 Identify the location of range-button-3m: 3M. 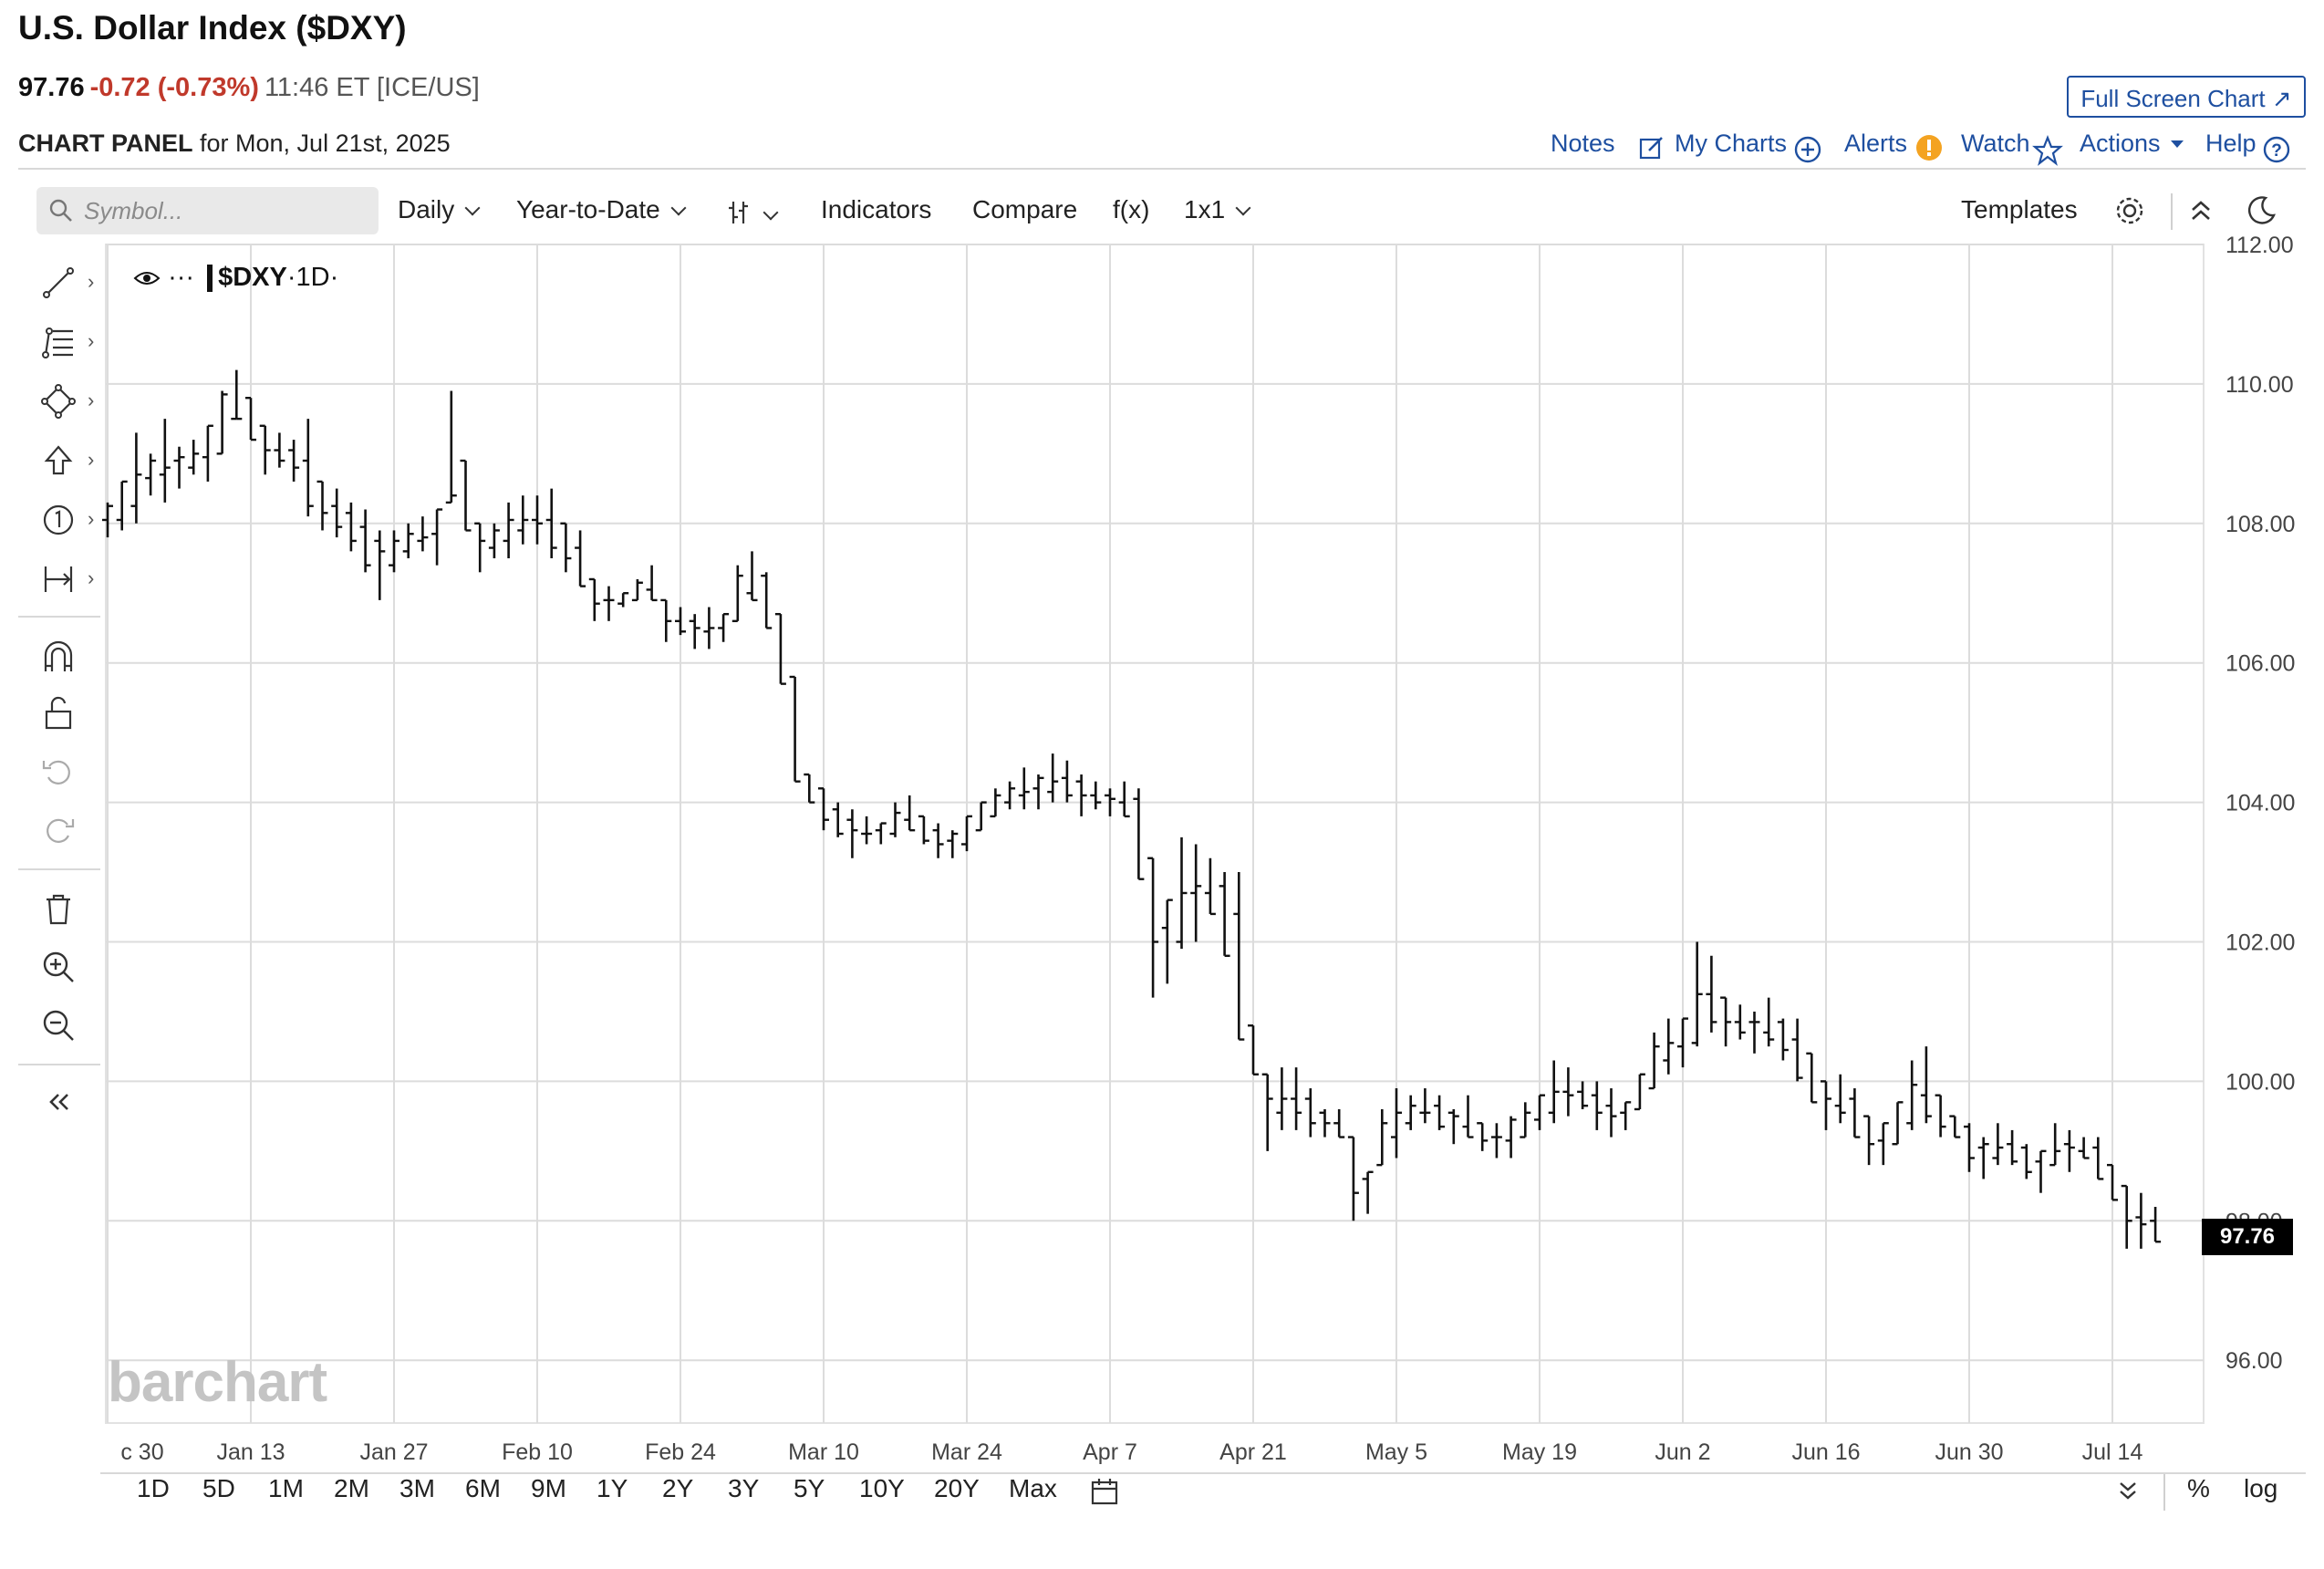
(417, 1488).